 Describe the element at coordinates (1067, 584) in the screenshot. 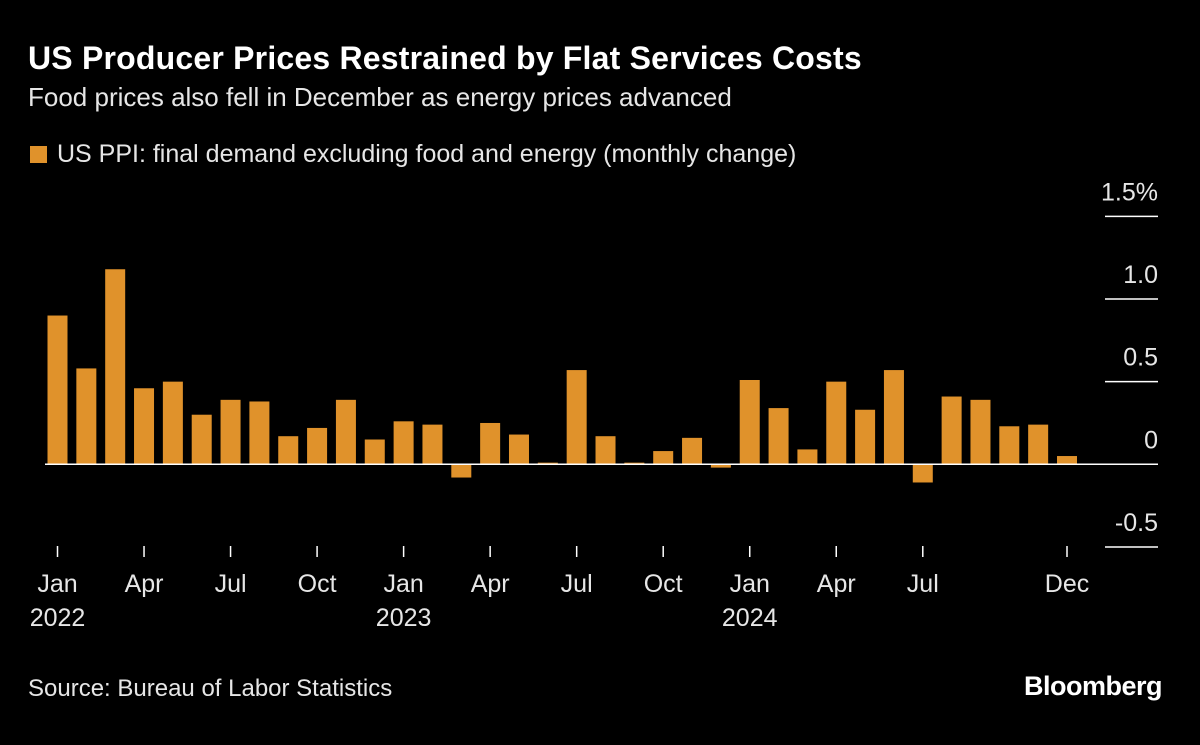

I see `x-tick-label: Dec` at that location.